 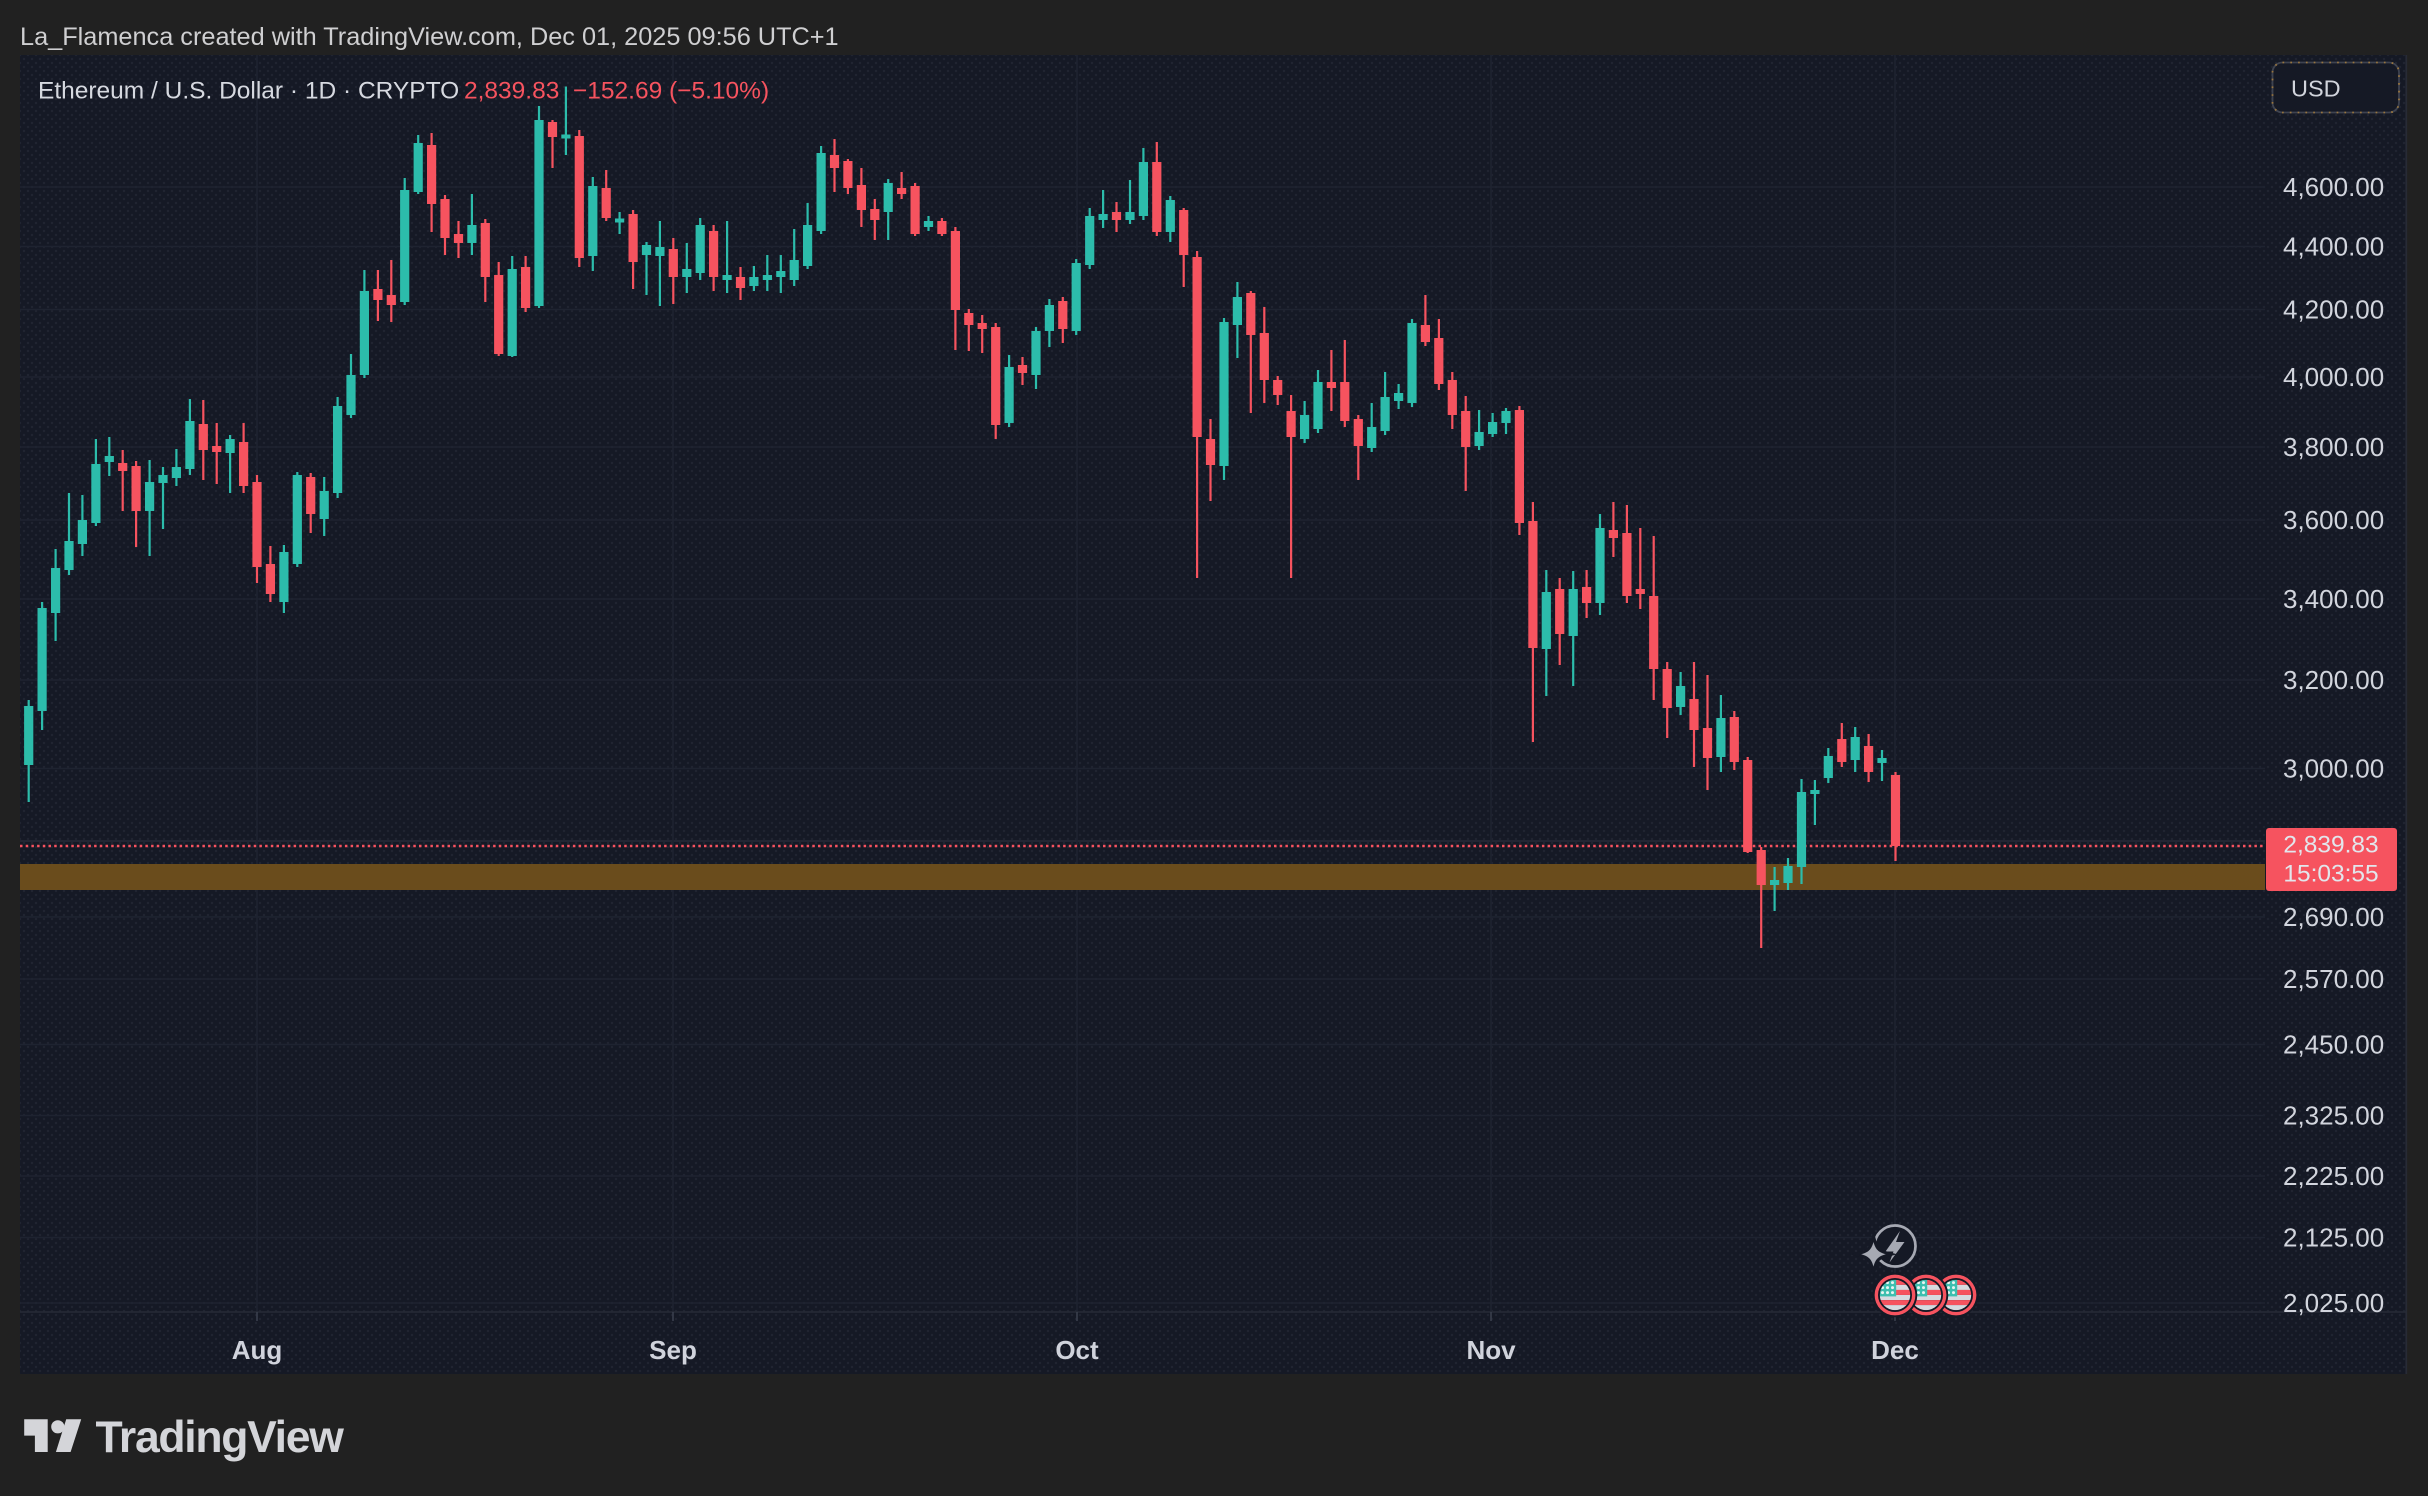 I want to click on svg-text: 2,690.00, so click(x=2333, y=917).